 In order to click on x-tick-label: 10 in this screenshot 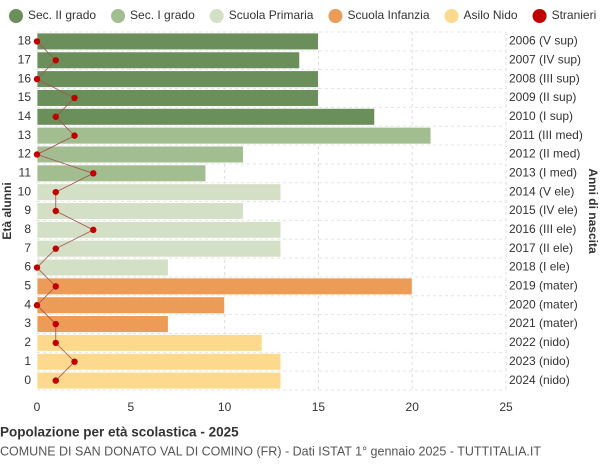, I will do `click(225, 407)`.